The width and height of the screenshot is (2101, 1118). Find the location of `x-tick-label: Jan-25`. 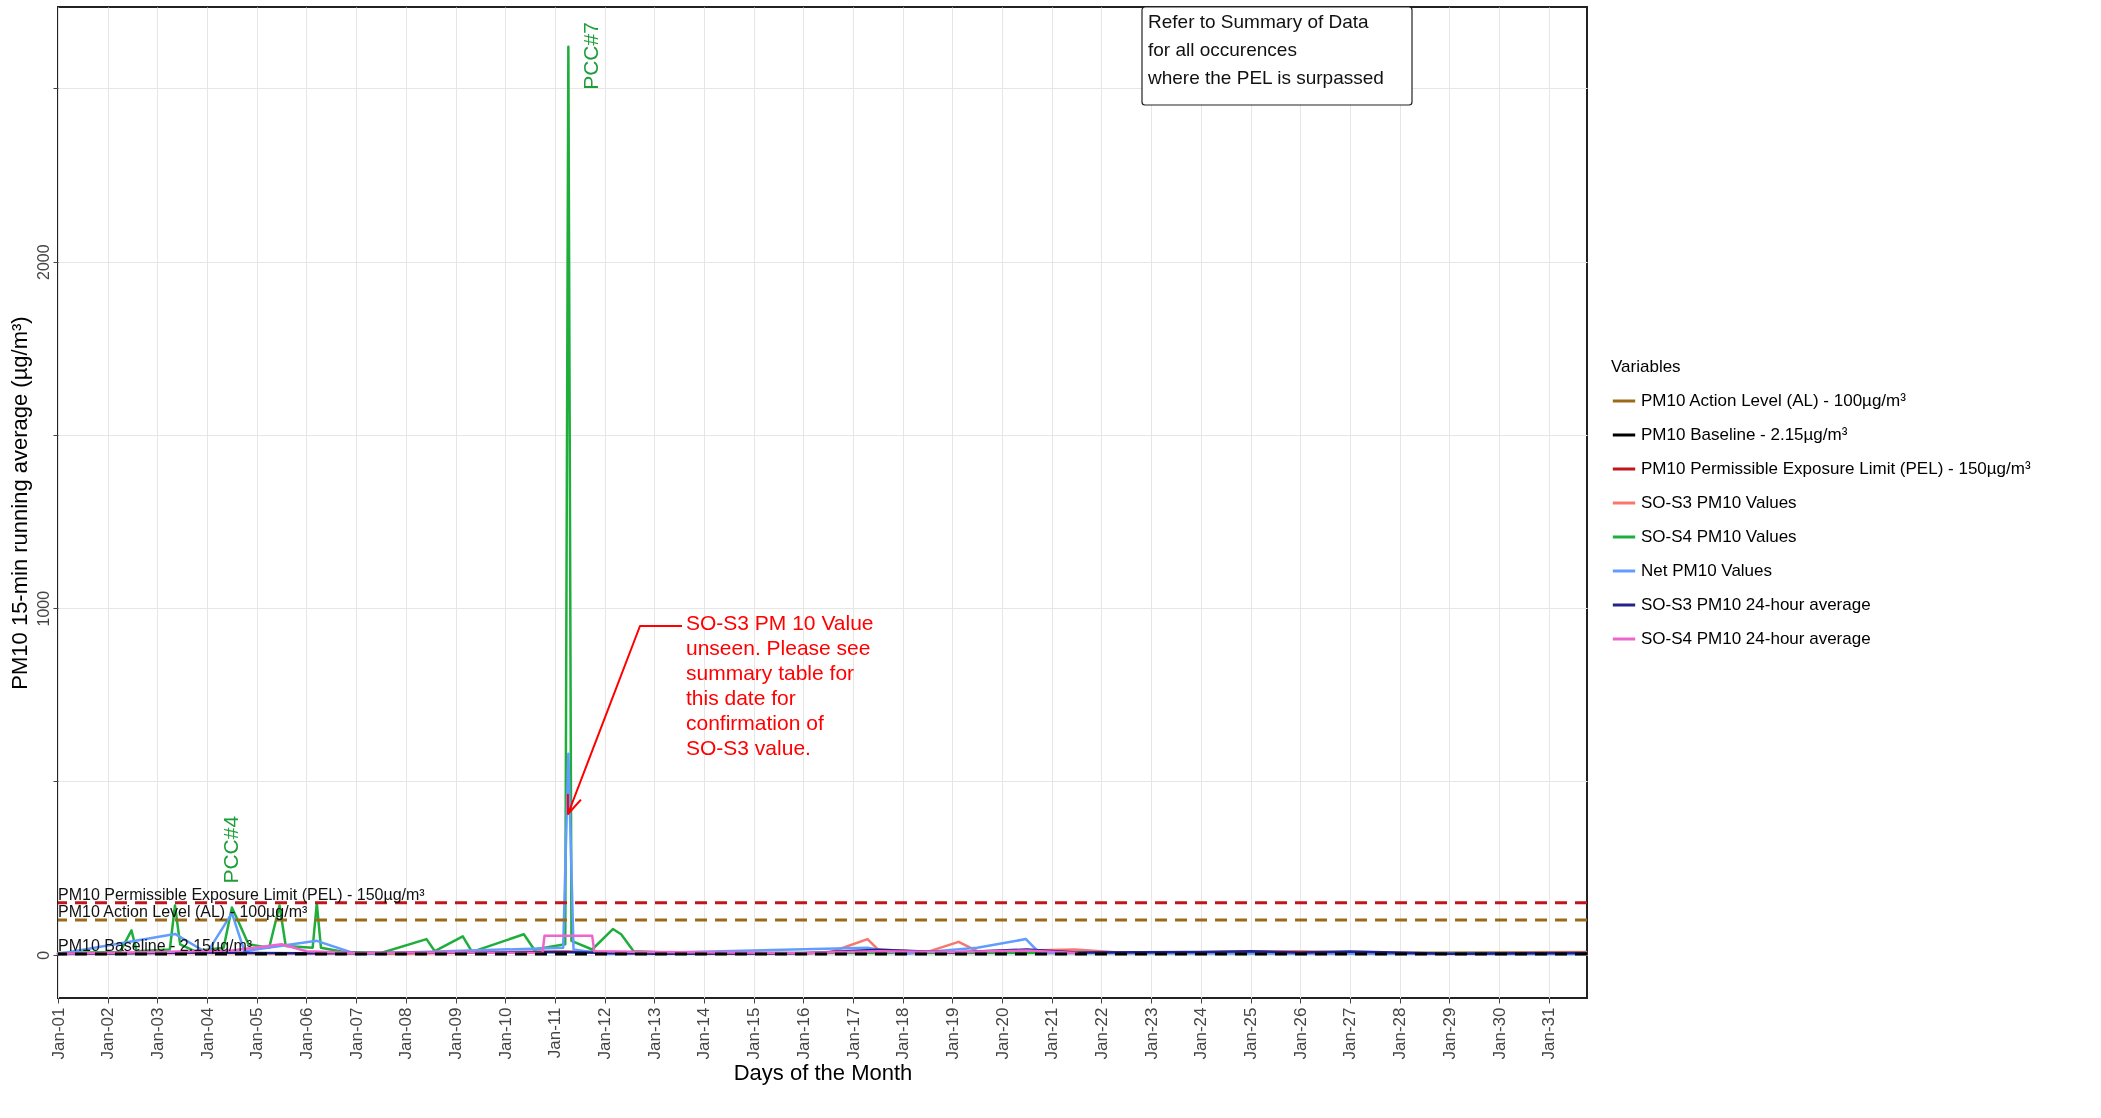

x-tick-label: Jan-25 is located at coordinates (1251, 1033).